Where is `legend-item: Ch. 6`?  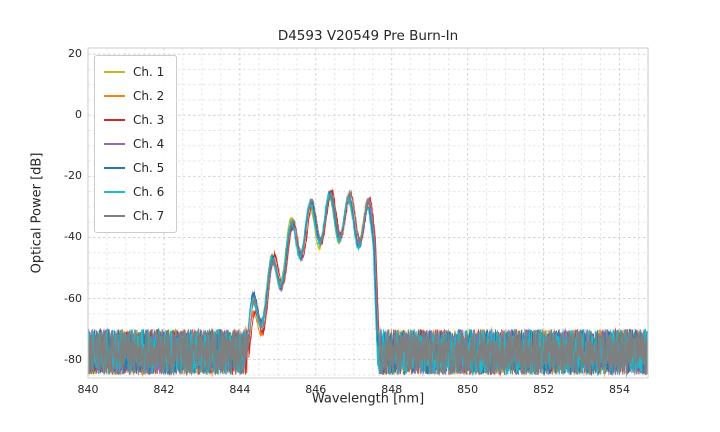
legend-item: Ch. 6 is located at coordinates (134, 192).